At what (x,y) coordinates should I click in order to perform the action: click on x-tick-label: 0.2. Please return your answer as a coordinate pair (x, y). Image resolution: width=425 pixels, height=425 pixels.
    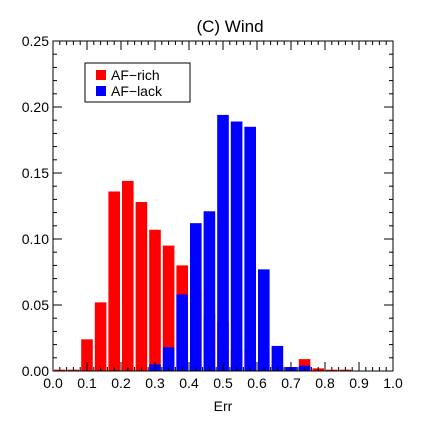
    Looking at the image, I should click on (121, 383).